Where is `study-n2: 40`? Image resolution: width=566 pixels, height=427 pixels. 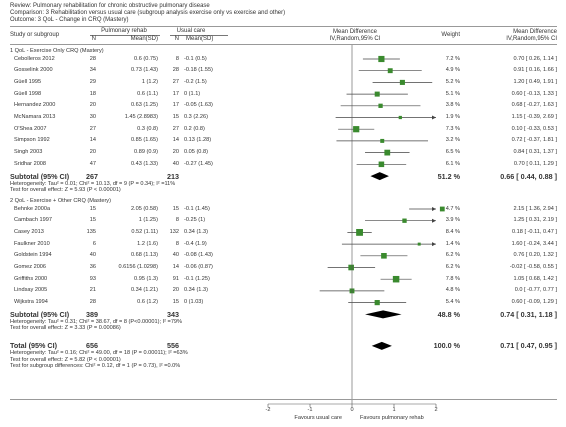
study-n2: 40 is located at coordinates (175, 163).